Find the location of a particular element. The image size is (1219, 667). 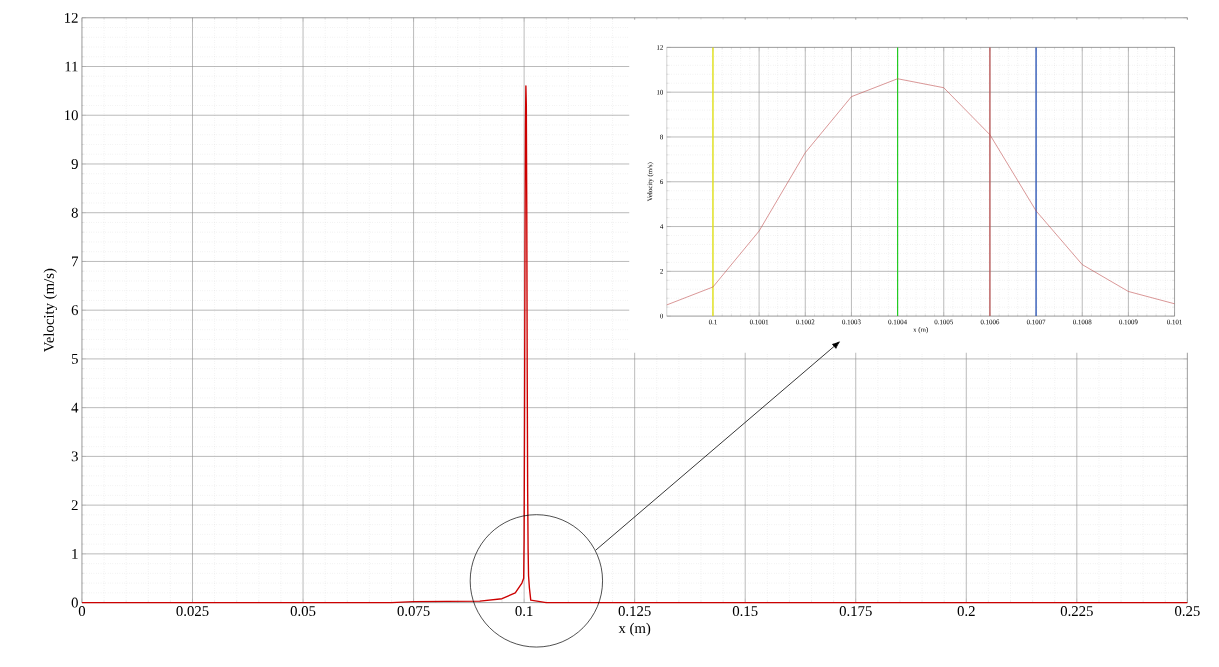

y-tick-label: 1 is located at coordinates (75, 554).